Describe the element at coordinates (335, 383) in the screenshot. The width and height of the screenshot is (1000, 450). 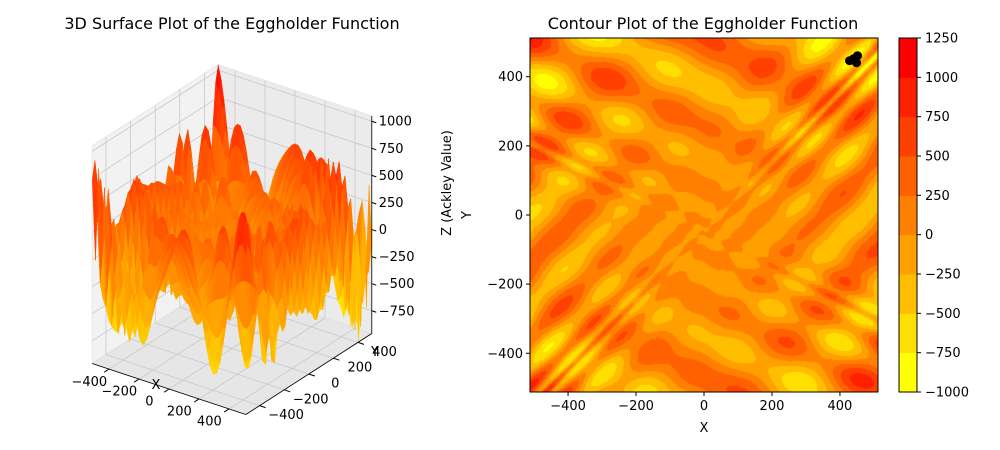
I see `surface-y-tick-label: 0` at that location.